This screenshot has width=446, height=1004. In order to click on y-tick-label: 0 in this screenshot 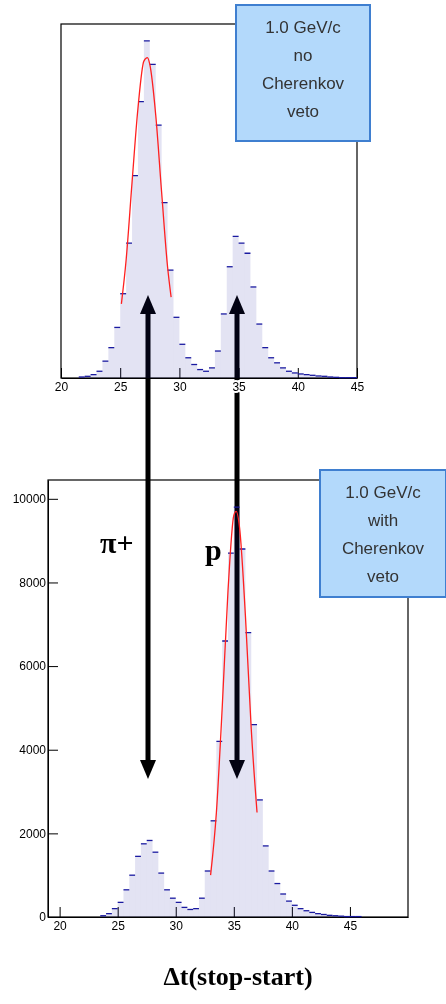, I will do `click(43, 917)`.